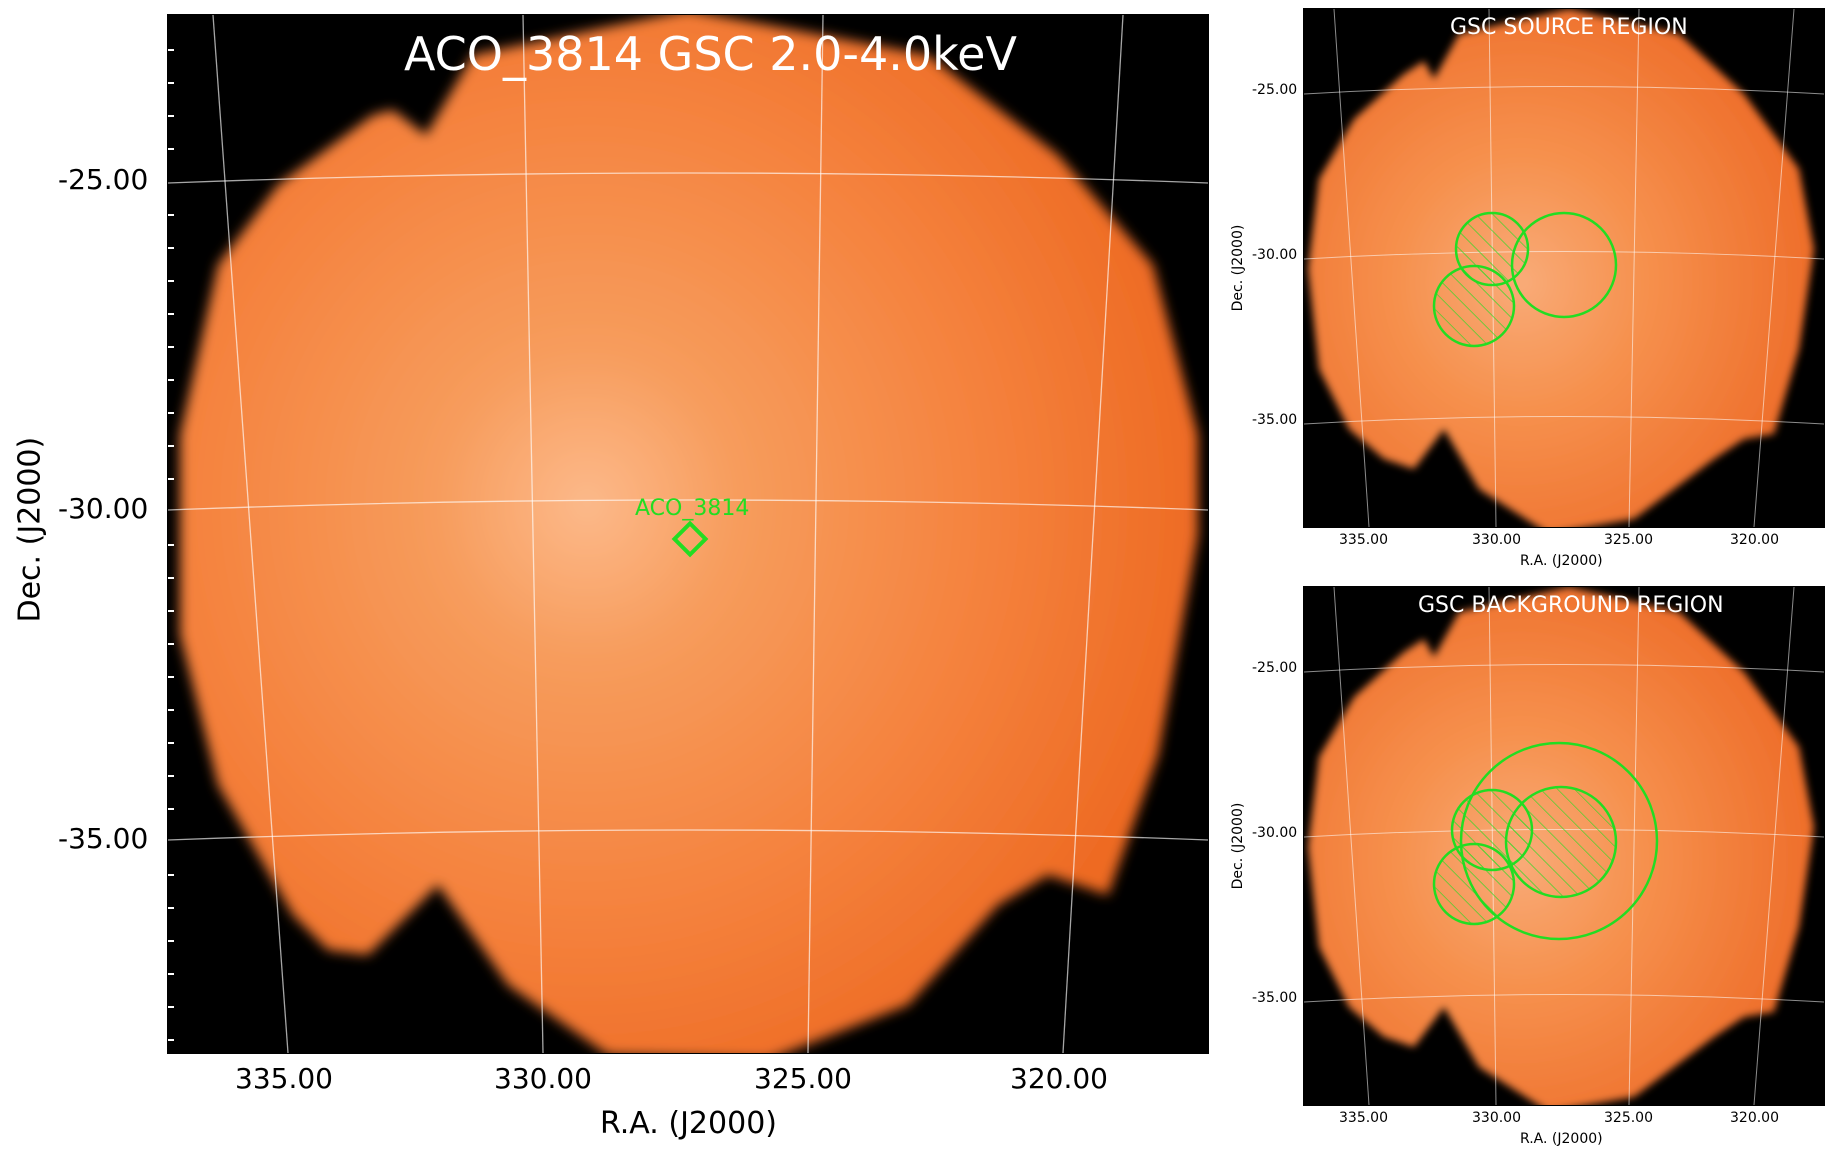  I want to click on source-ra-tick-3: 325.00, so click(1628, 540).